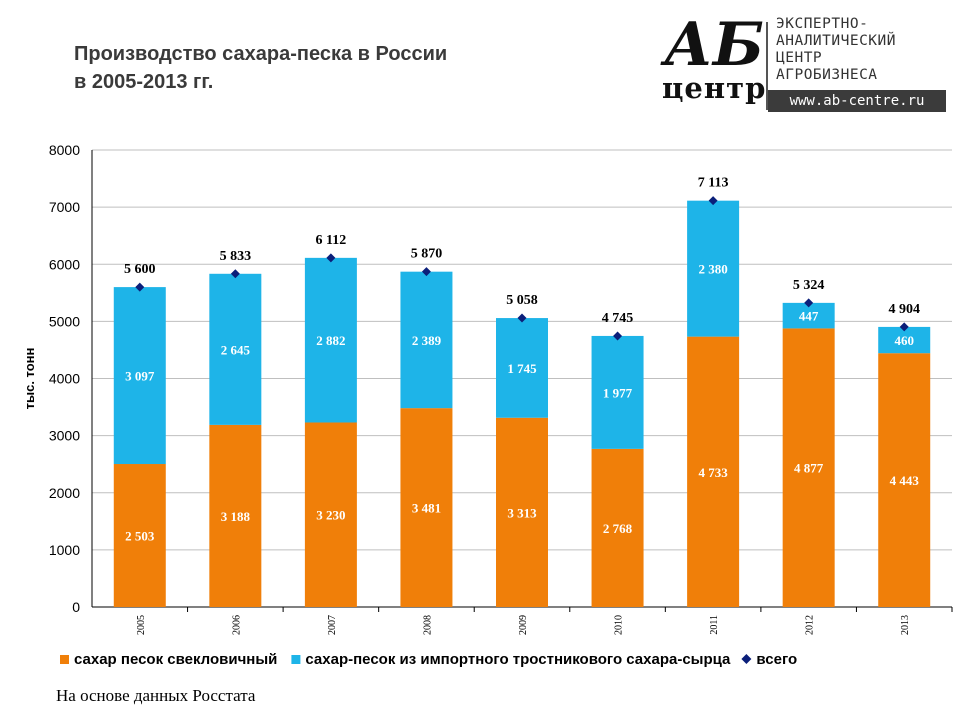  Describe the element at coordinates (619, 625) in the screenshot. I see `x-tick-label: 2010` at that location.